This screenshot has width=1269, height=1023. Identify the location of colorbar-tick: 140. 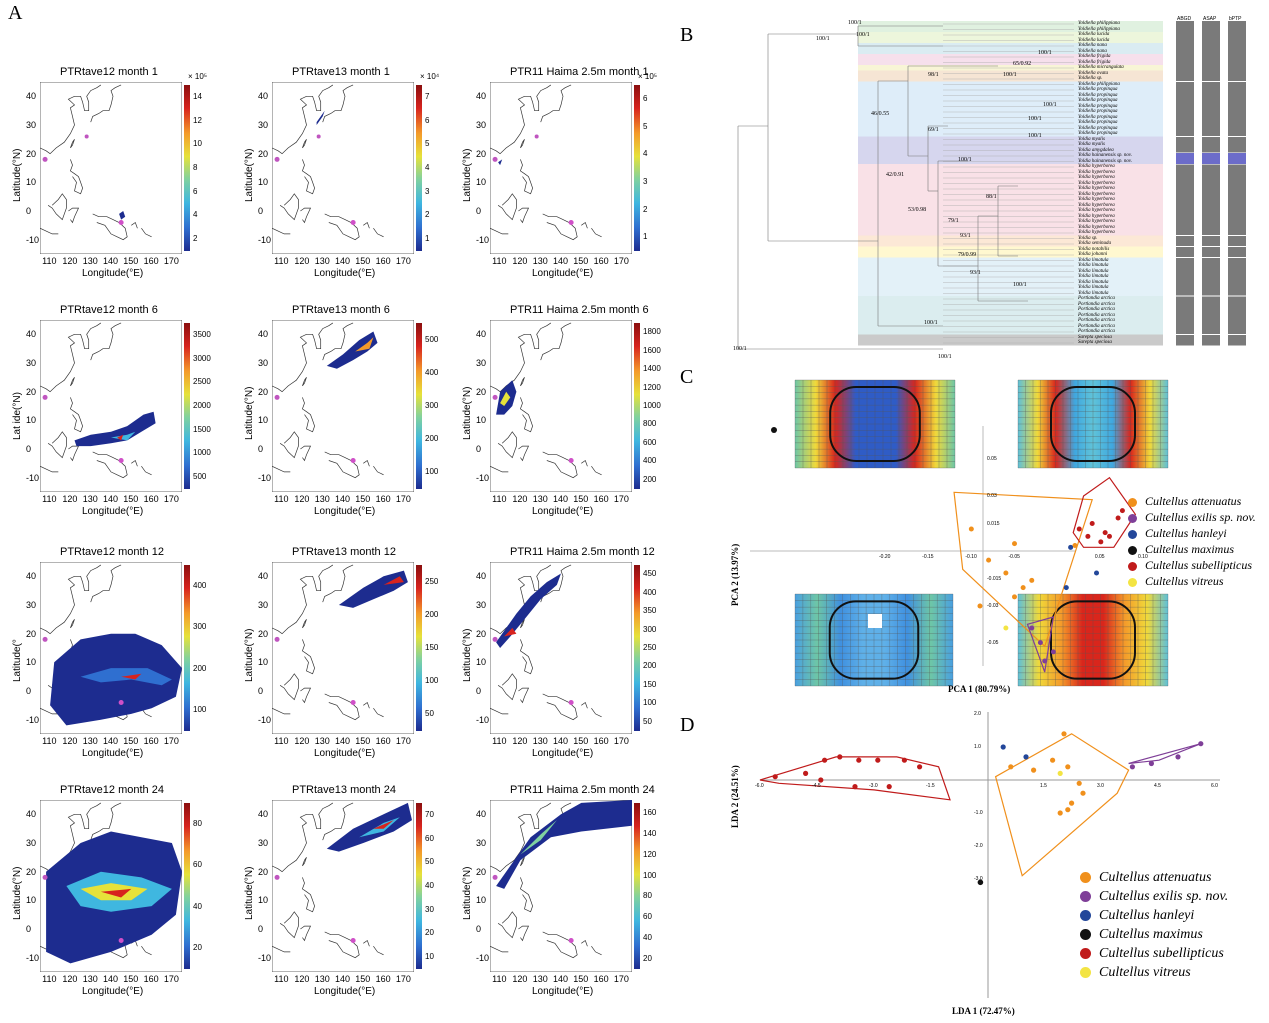
(650, 834).